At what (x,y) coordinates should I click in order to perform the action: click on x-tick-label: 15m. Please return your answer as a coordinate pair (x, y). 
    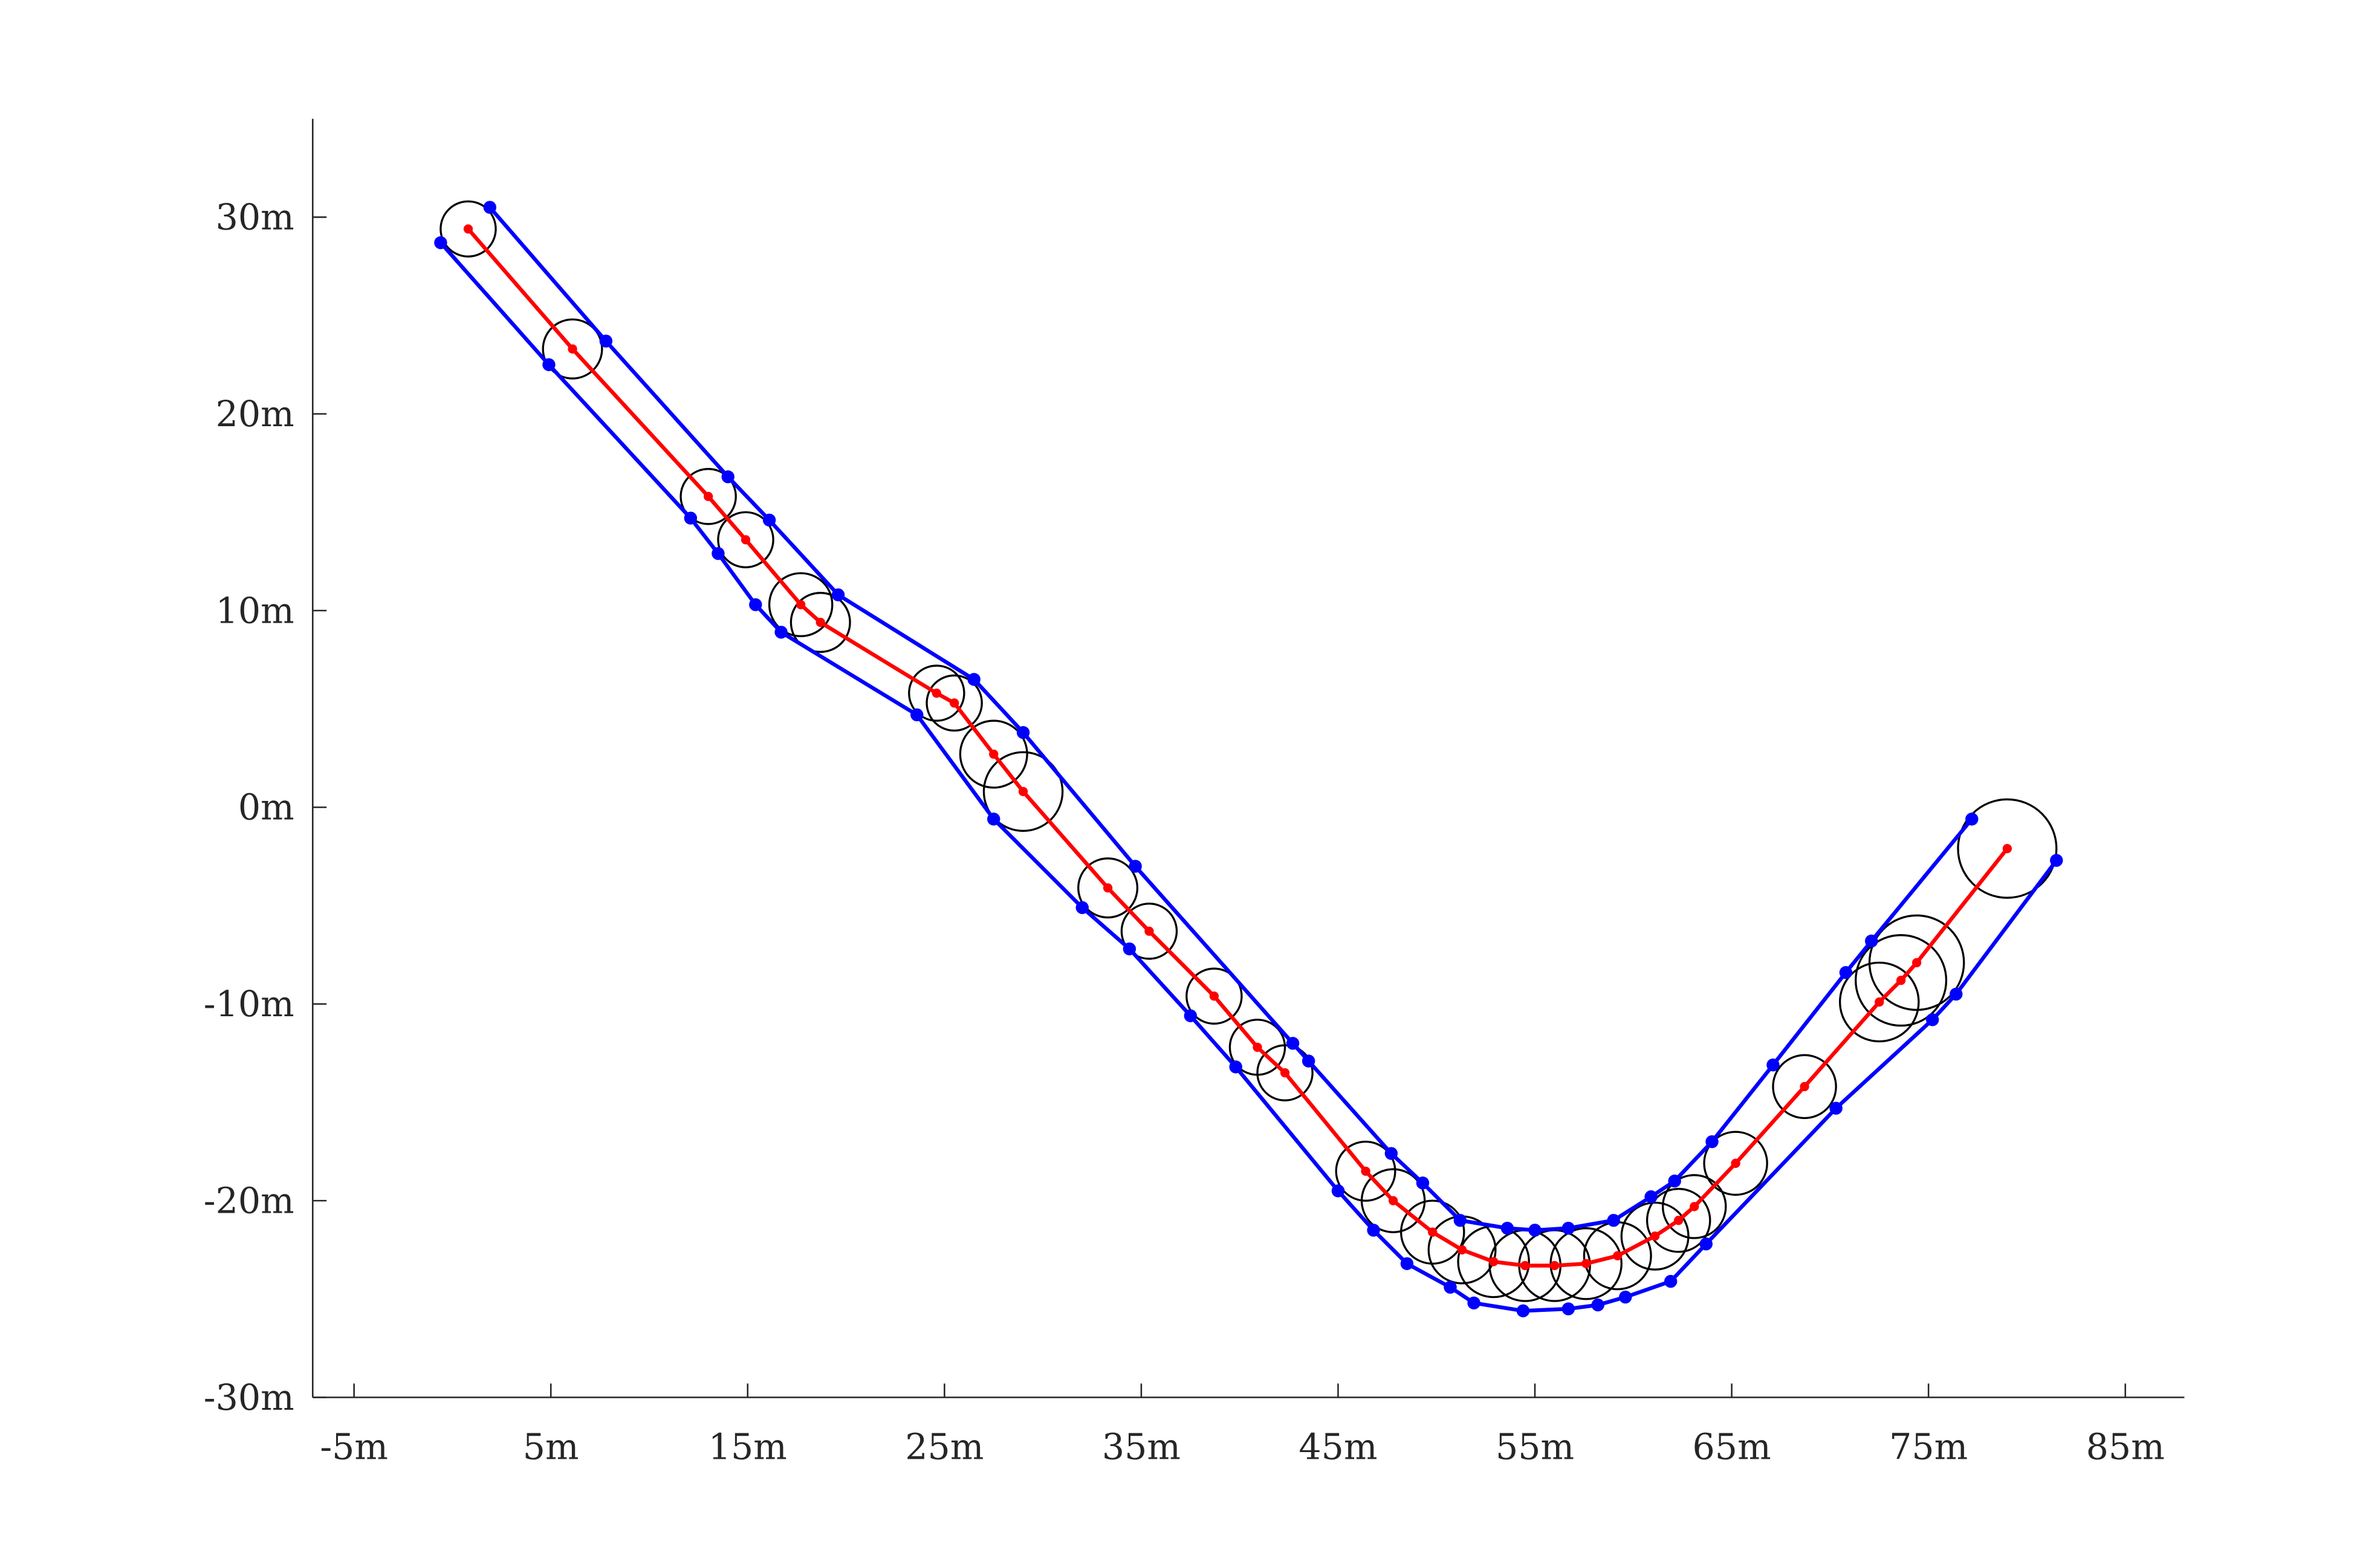
    Looking at the image, I should click on (747, 1446).